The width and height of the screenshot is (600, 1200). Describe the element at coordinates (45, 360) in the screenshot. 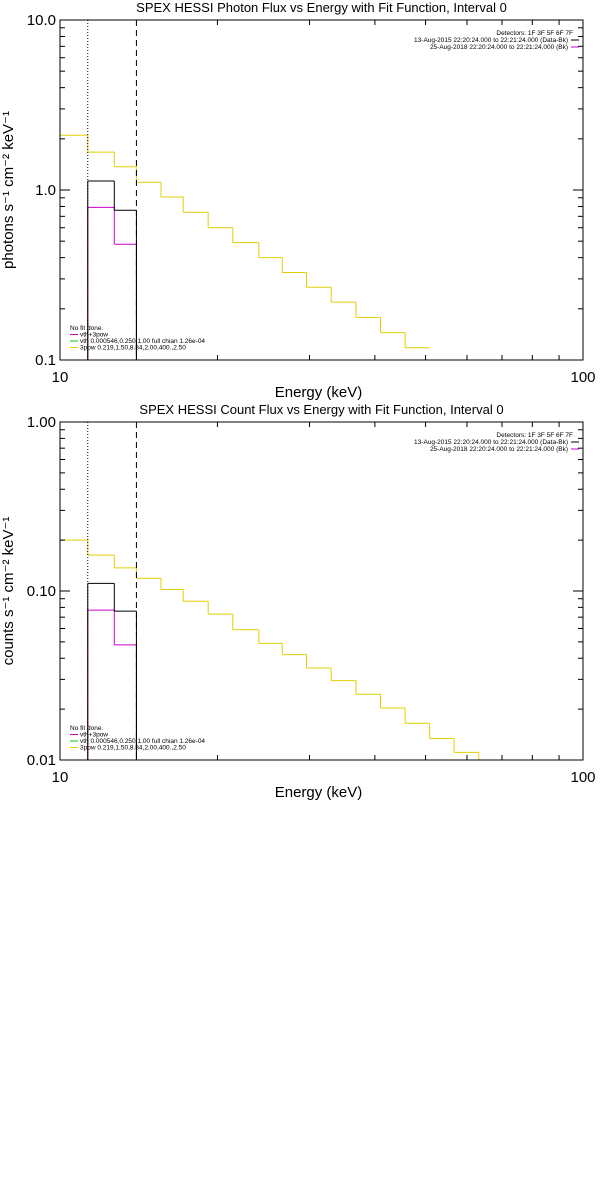

I see `y-tick-label: 0.1` at that location.